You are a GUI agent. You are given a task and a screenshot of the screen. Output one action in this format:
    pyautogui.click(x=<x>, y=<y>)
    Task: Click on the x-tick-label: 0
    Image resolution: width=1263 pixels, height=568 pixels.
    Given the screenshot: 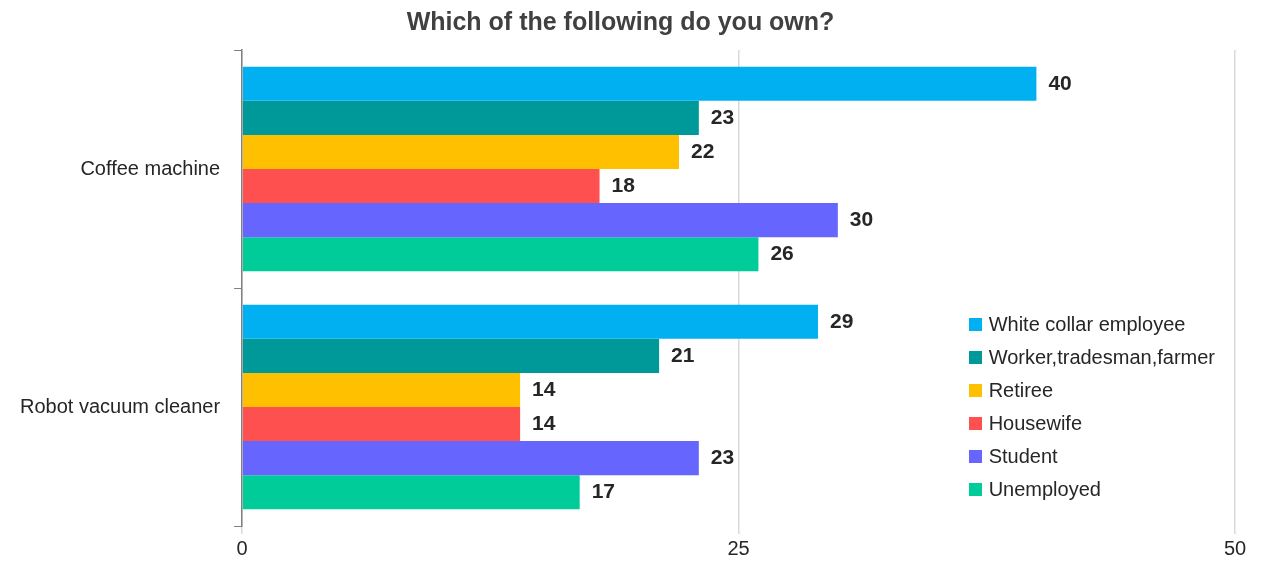 What is the action you would take?
    pyautogui.click(x=242, y=547)
    